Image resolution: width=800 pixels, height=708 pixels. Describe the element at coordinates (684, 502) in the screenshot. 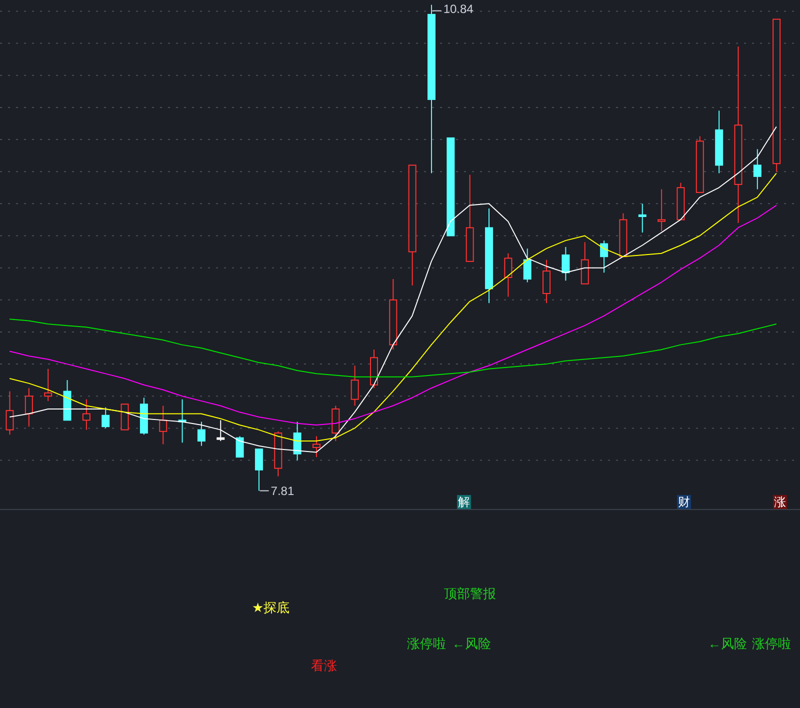

I see `annotation: 财` at that location.